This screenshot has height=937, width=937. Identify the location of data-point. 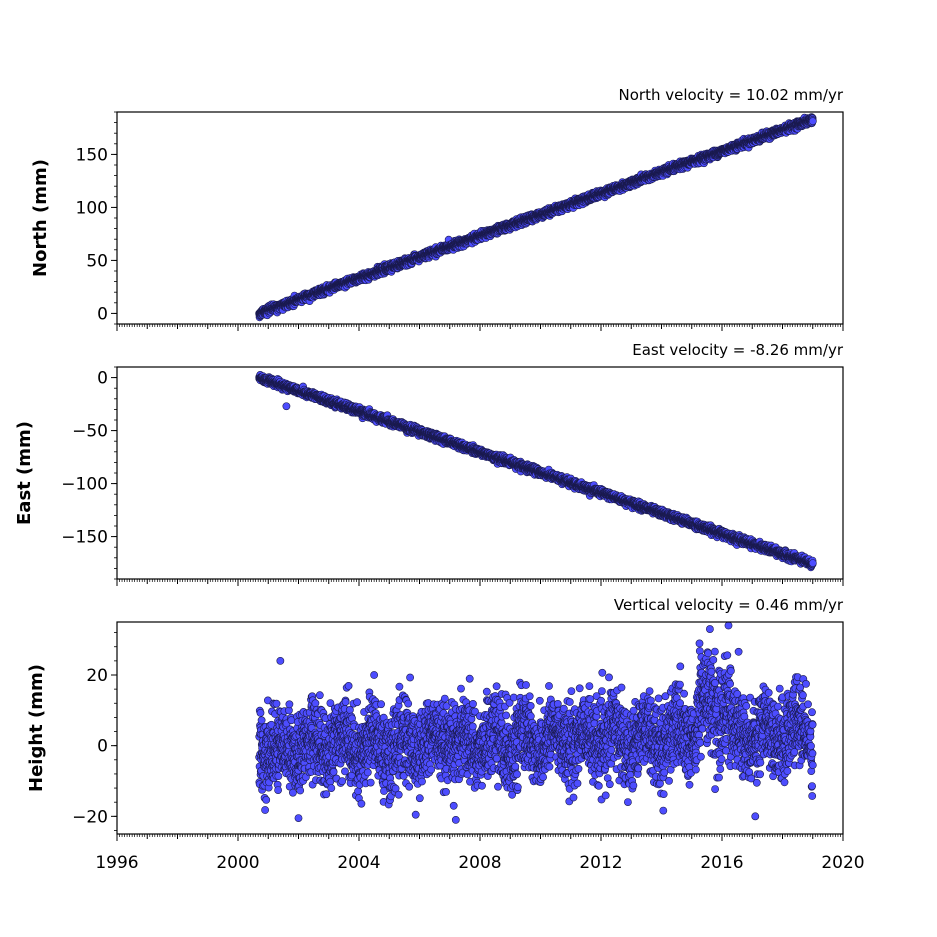
(812, 121).